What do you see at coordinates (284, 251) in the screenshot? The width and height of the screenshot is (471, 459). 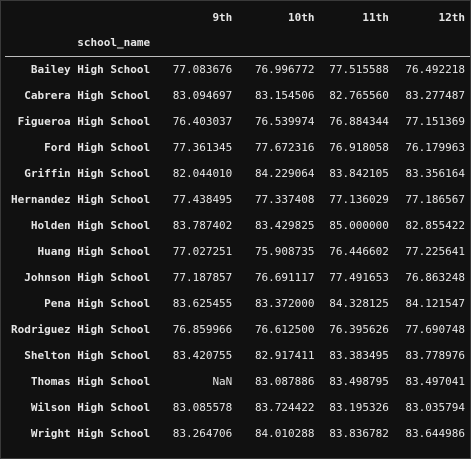 I see `table-cell-10th: 75.908735` at bounding box center [284, 251].